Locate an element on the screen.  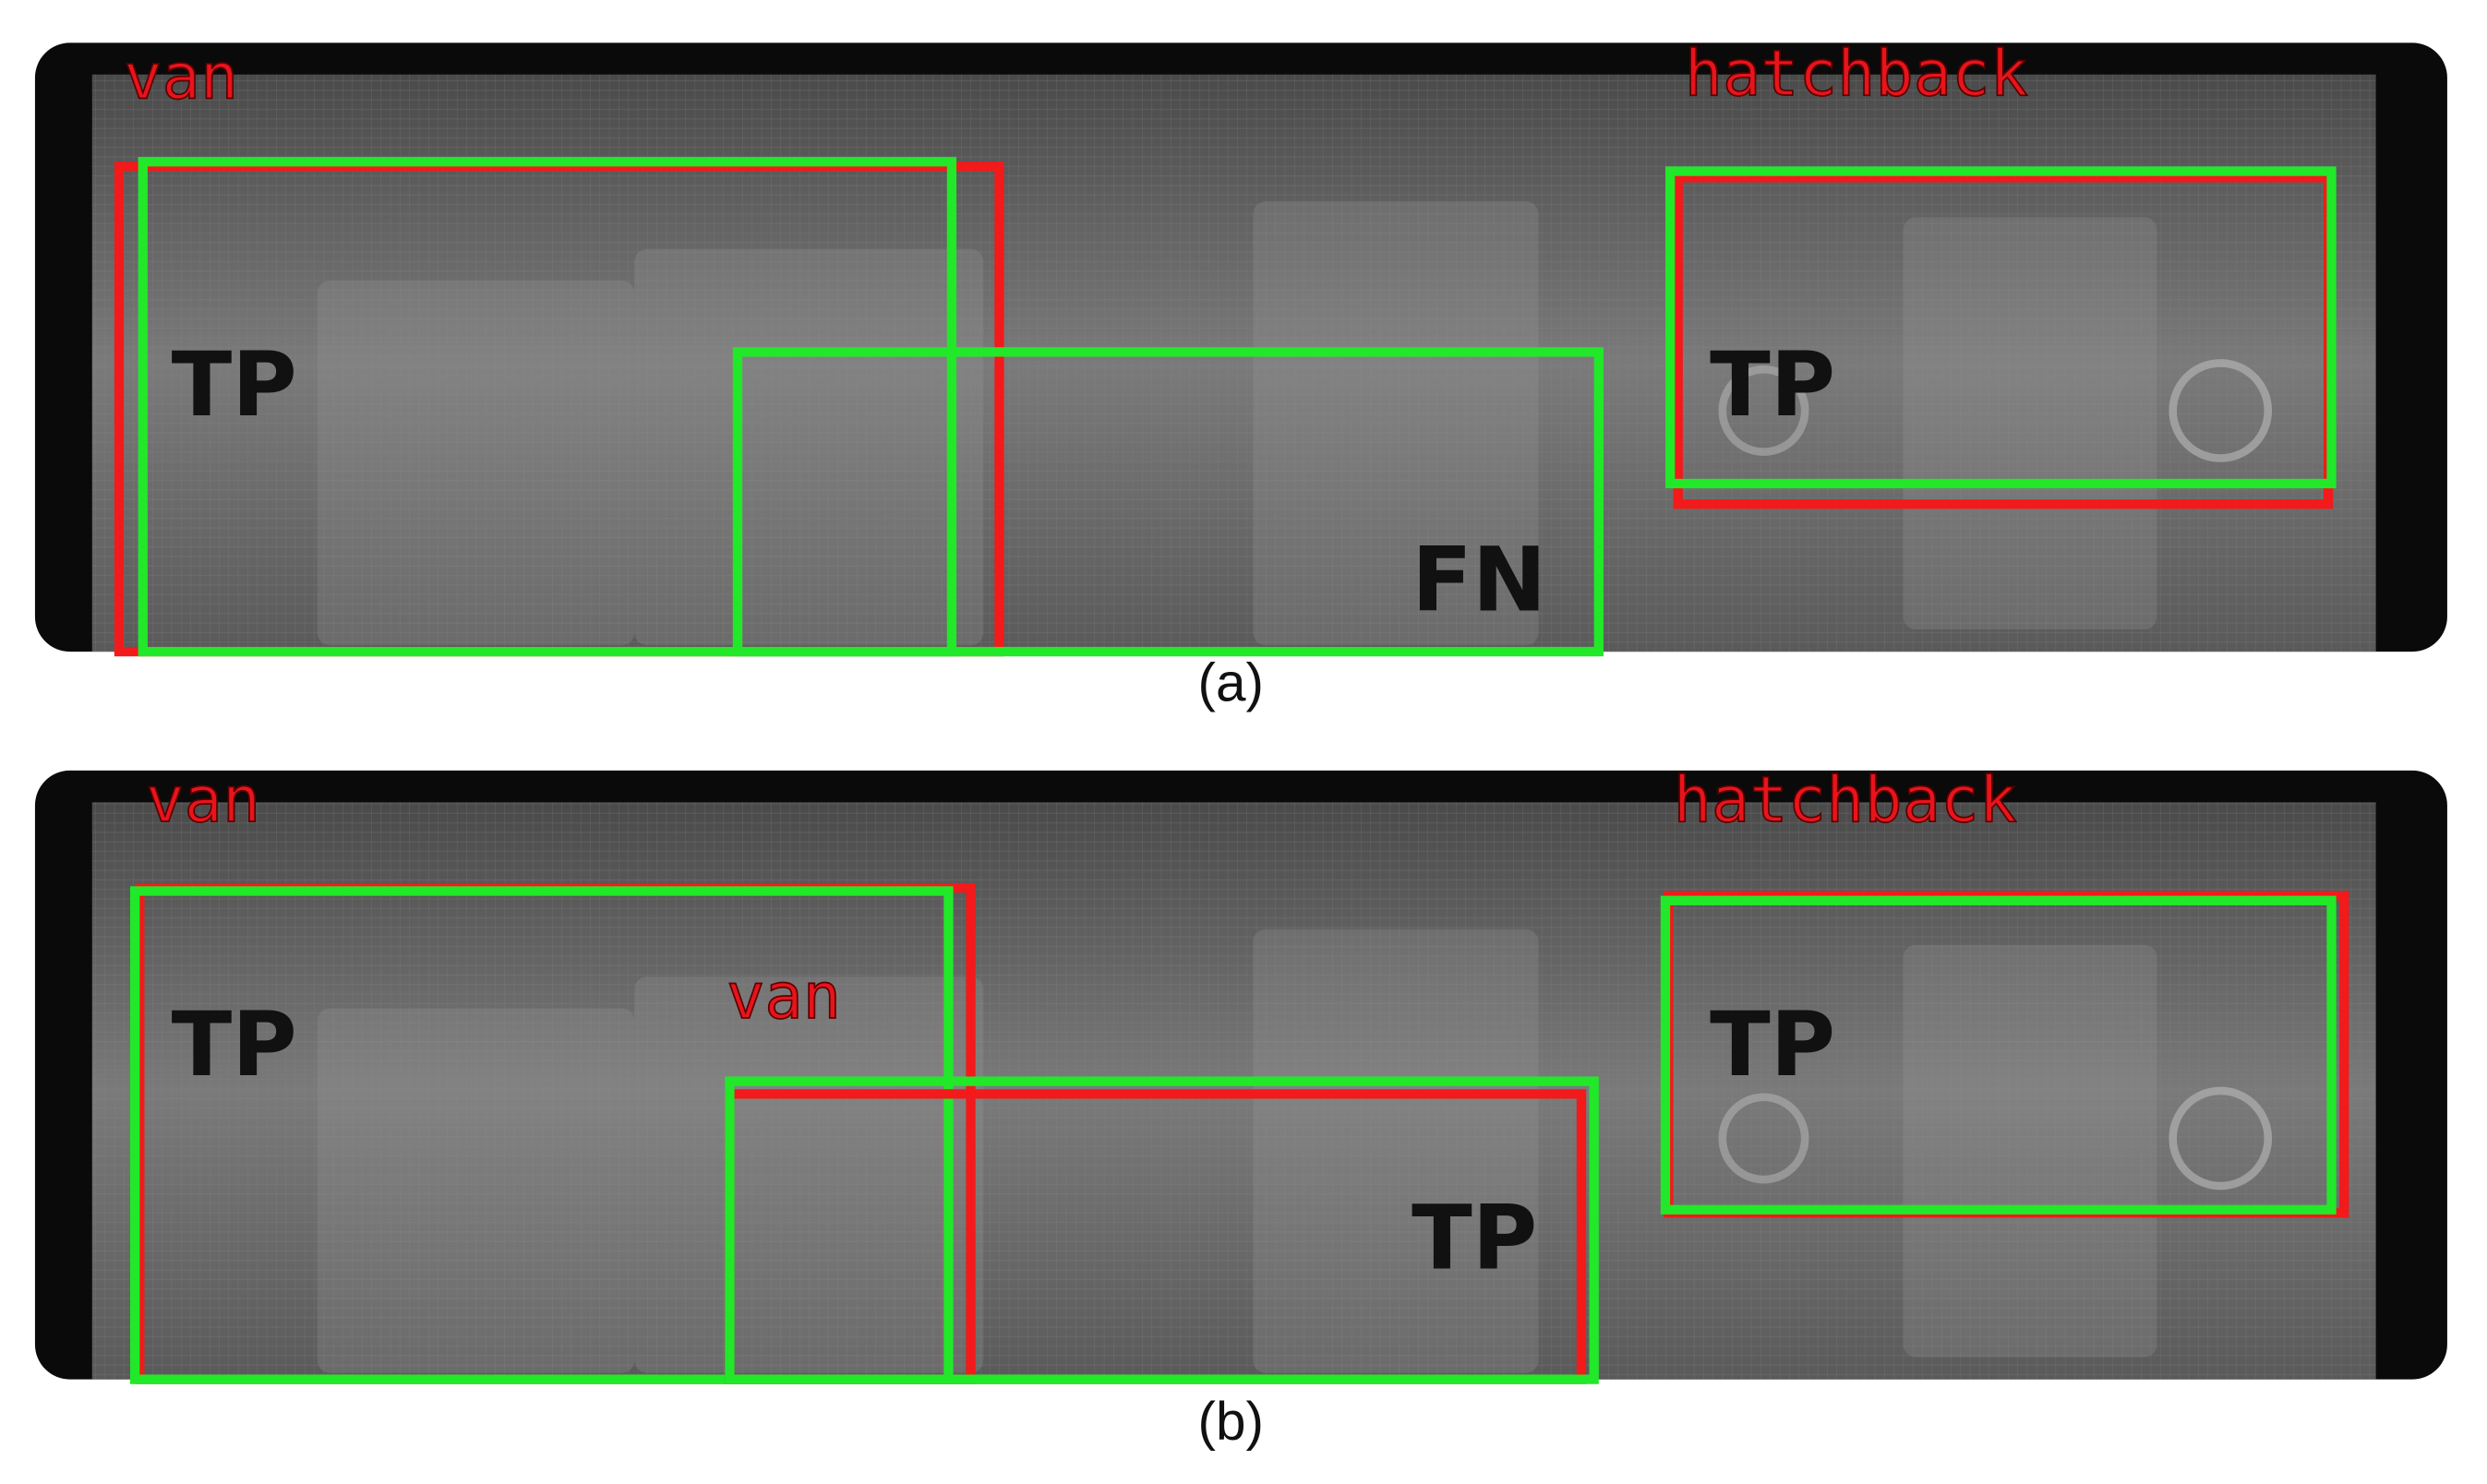
caption: (b) is located at coordinates (1231, 1422).